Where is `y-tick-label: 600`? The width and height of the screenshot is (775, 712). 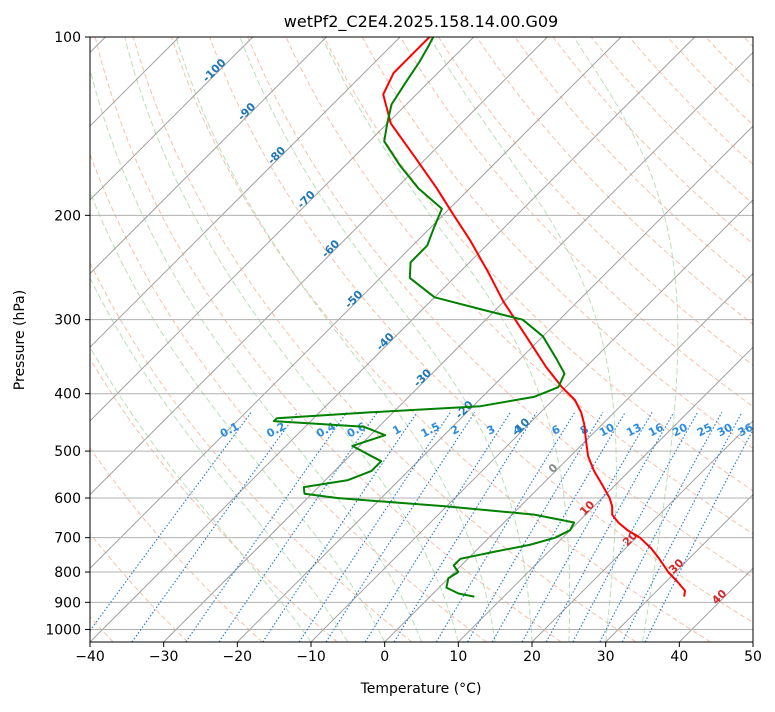 y-tick-label: 600 is located at coordinates (67, 499).